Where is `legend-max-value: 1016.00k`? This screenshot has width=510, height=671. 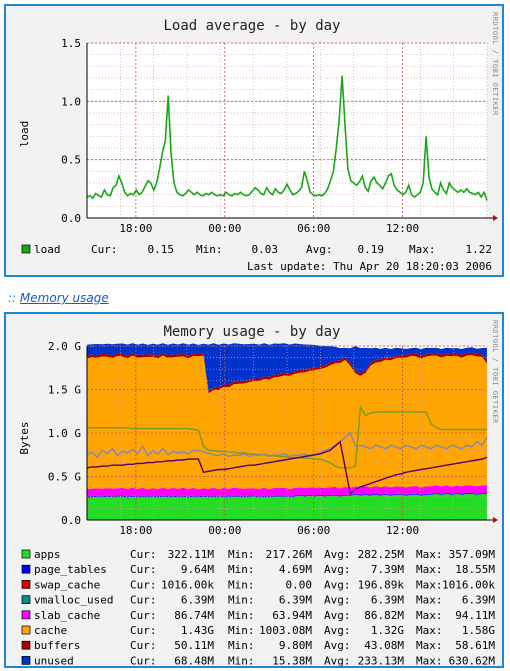
legend-max-value: 1016.00k is located at coordinates (468, 584).